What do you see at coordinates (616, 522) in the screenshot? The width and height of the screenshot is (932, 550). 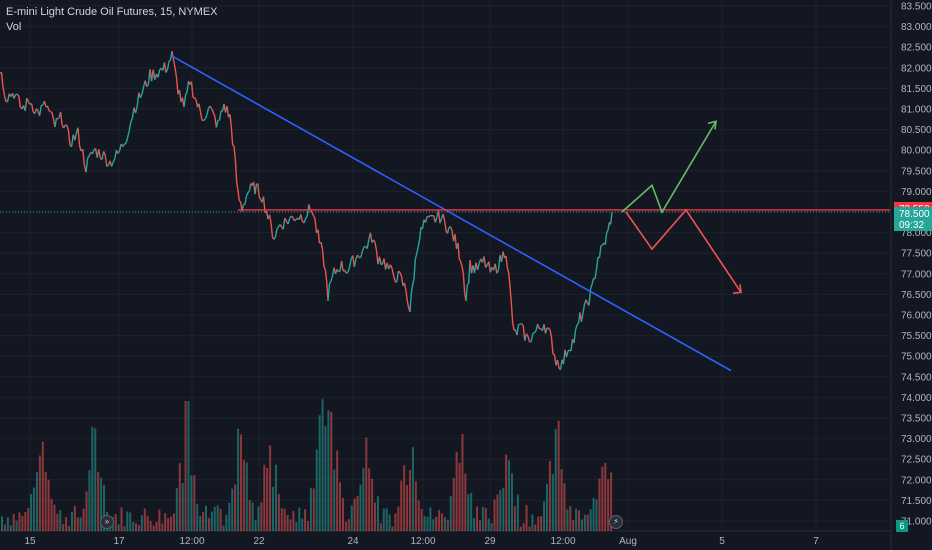 I see `lightning-icon: ⚡` at bounding box center [616, 522].